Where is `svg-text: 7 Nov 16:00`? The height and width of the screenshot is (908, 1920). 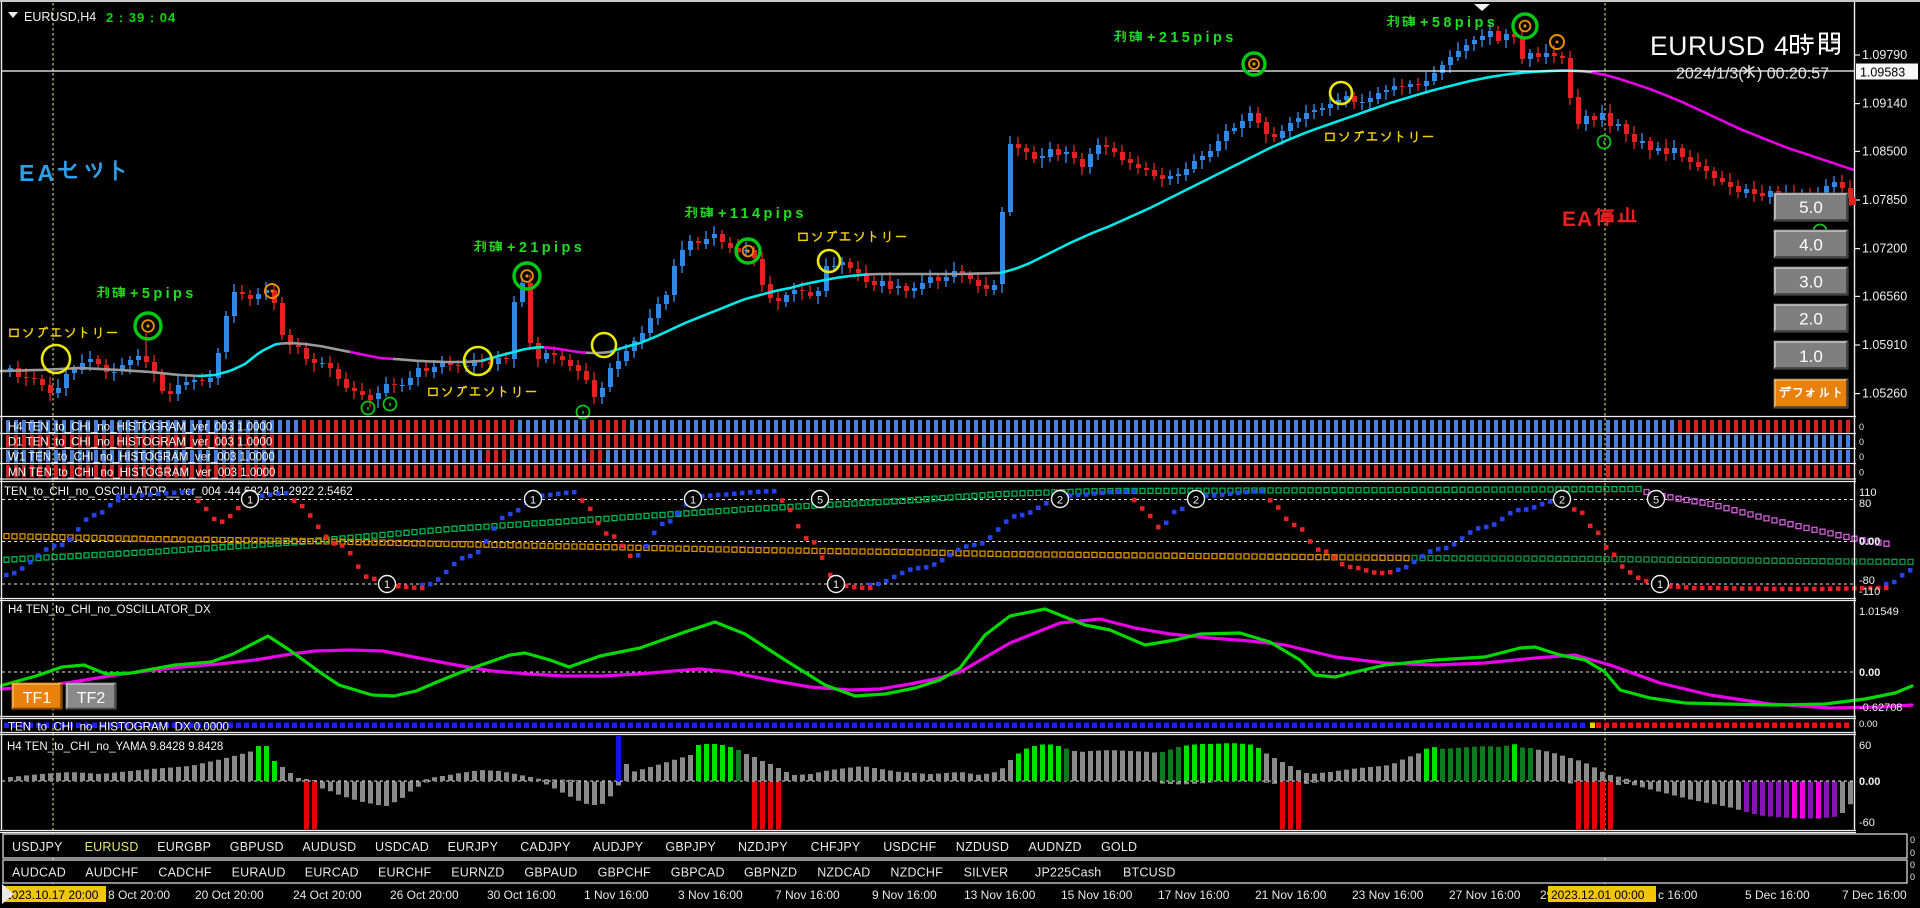 svg-text: 7 Nov 16:00 is located at coordinates (807, 895).